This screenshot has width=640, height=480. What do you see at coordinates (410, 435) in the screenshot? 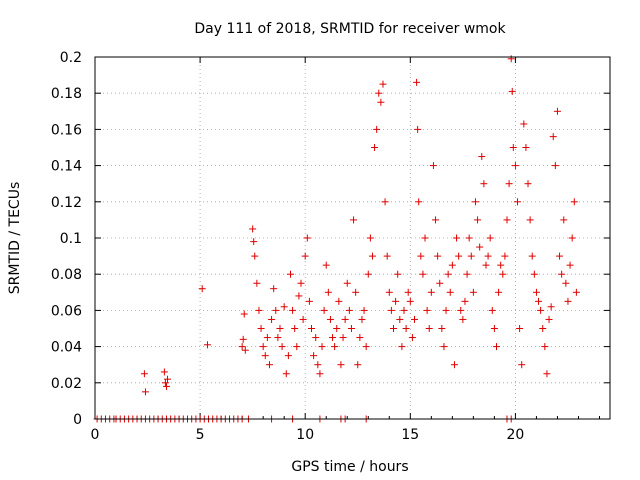
I see `x-tick-label: 15` at bounding box center [410, 435].